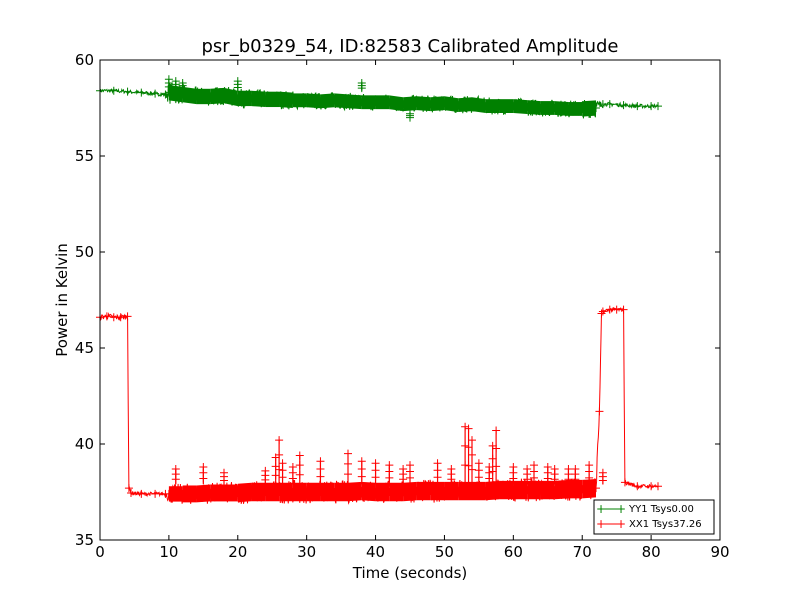 This screenshot has width=800, height=600. Describe the element at coordinates (621, 524) in the screenshot. I see `legend-marker-xx1: +` at that location.